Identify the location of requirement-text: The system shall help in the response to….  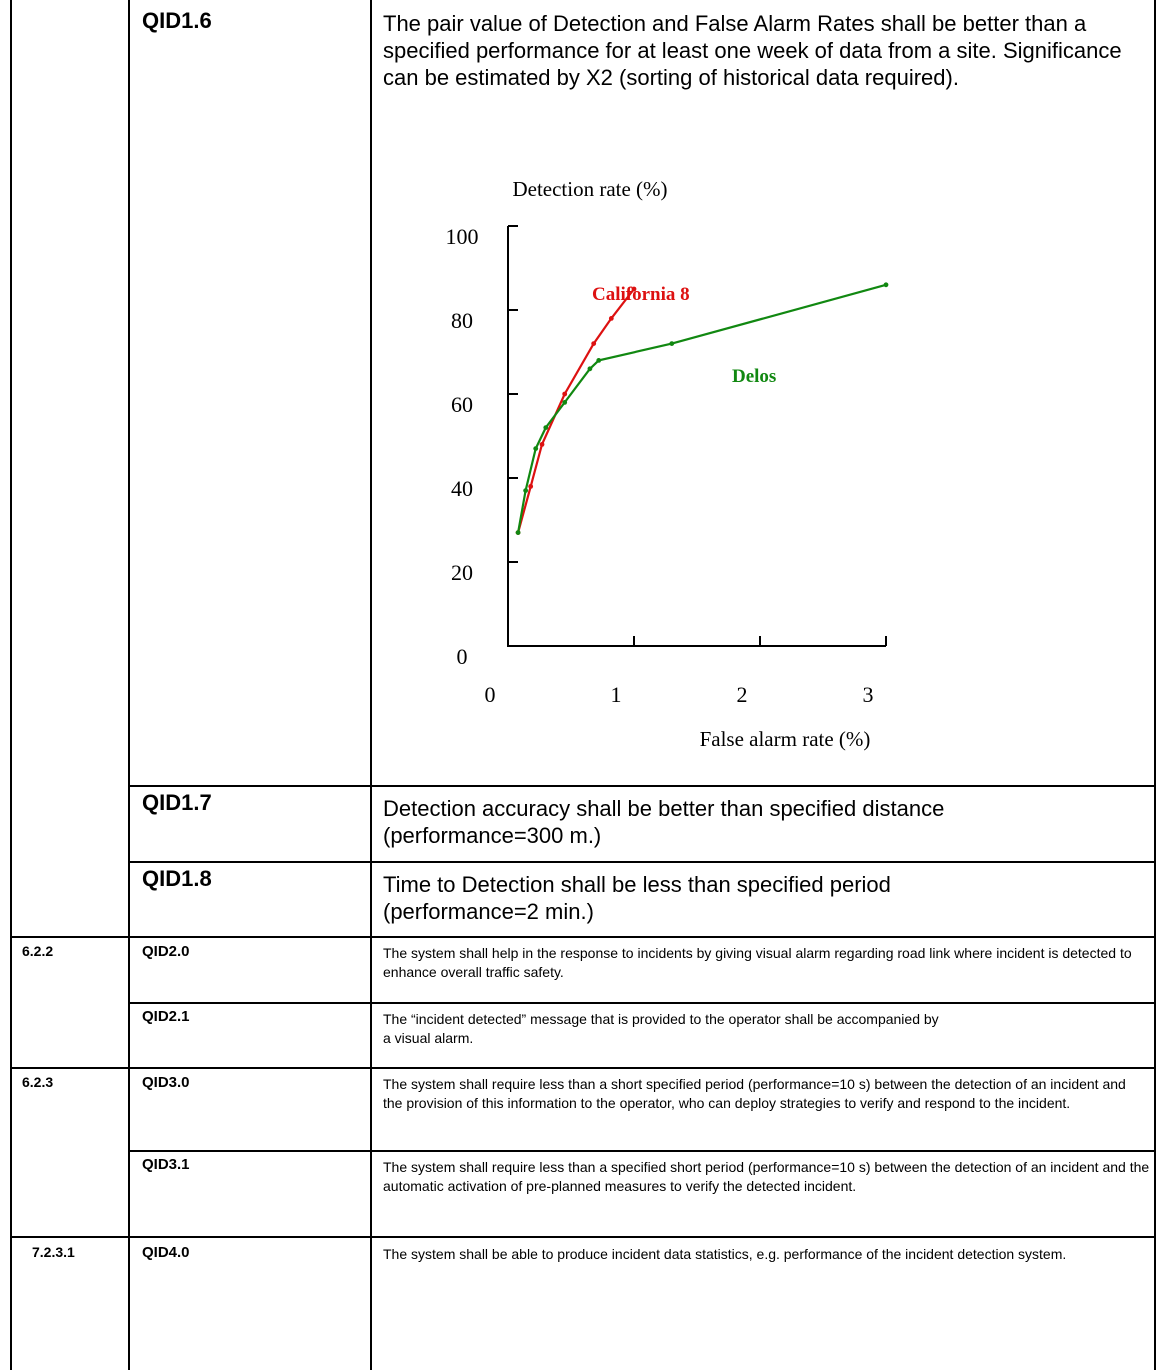
(757, 962).